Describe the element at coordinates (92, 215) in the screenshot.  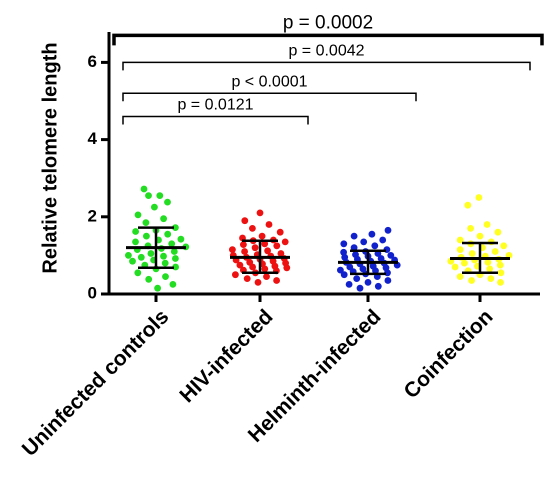
I see `y-tick-label: 2` at that location.